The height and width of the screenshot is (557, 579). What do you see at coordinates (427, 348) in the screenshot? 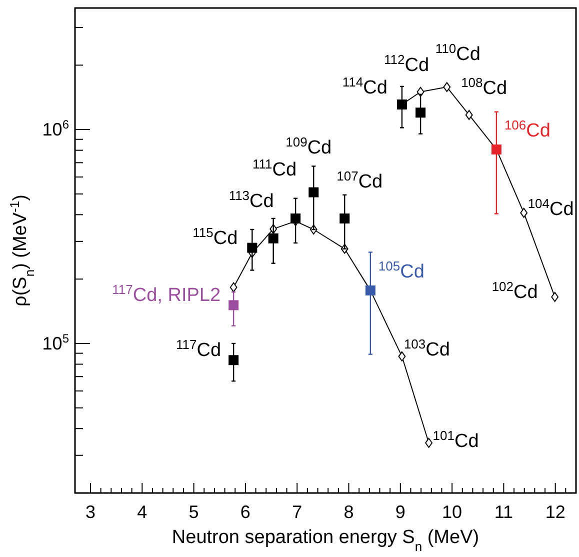
I see `annotation: $^{103}$Cd` at bounding box center [427, 348].